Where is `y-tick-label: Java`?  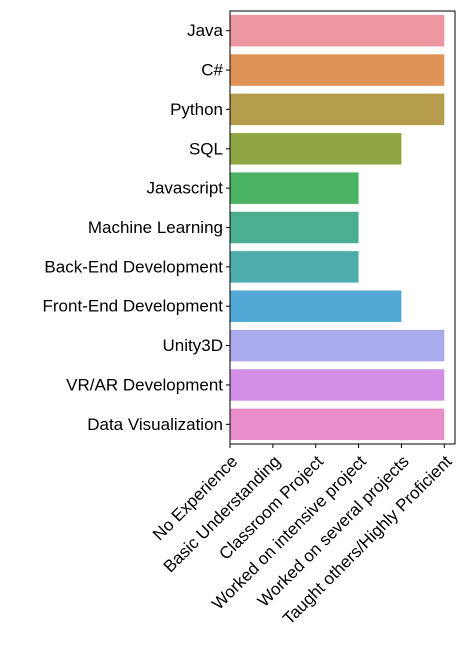 y-tick-label: Java is located at coordinates (205, 30).